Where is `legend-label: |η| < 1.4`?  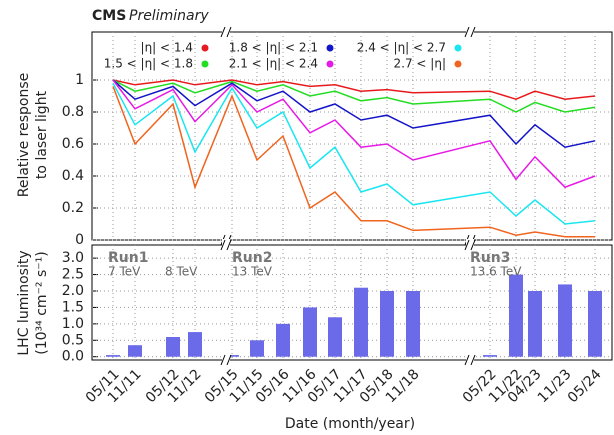
legend-label: |η| < 1.4 is located at coordinates (167, 48).